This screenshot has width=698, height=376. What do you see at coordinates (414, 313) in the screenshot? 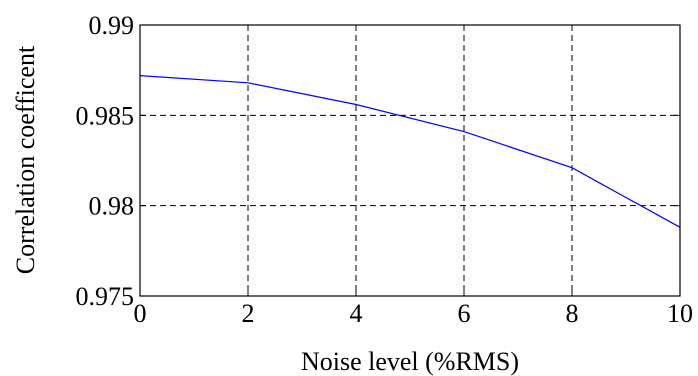
I see `x-tick-labels: 0 2 4 6 8 10` at bounding box center [414, 313].